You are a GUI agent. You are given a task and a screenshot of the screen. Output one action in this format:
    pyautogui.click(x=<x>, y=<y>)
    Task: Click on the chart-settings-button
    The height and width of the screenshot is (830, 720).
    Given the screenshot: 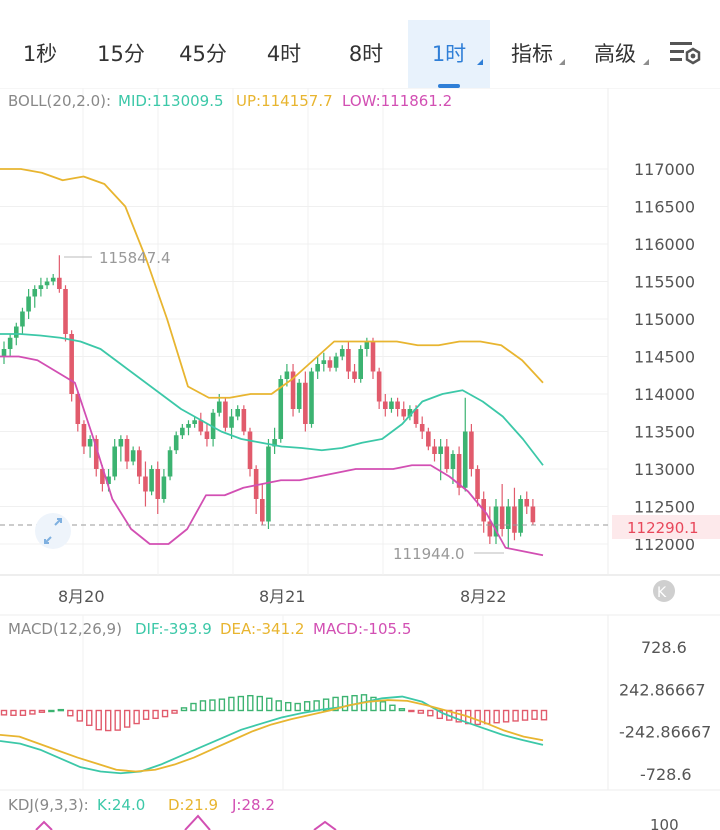 What is the action you would take?
    pyautogui.click(x=684, y=54)
    